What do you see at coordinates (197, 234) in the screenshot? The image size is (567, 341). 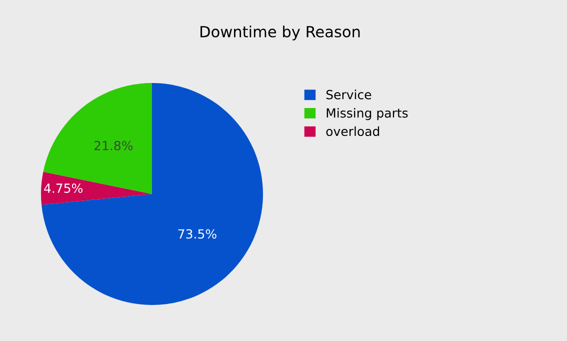 I see `data-label: 73.5%` at bounding box center [197, 234].